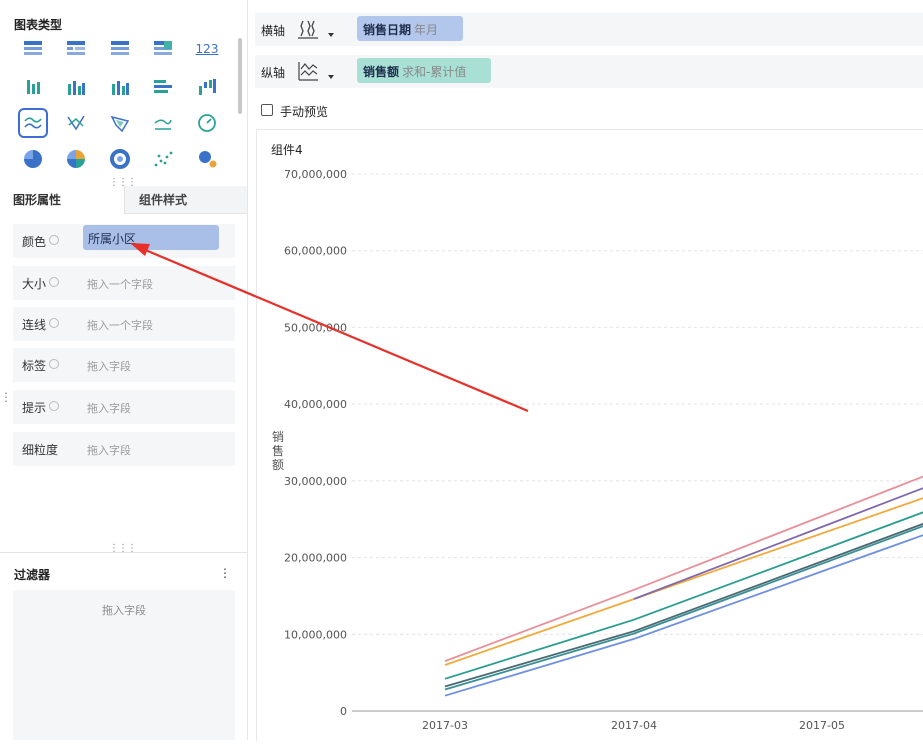 This screenshot has width=923, height=744. I want to click on stacked-bar-icon, so click(33, 87).